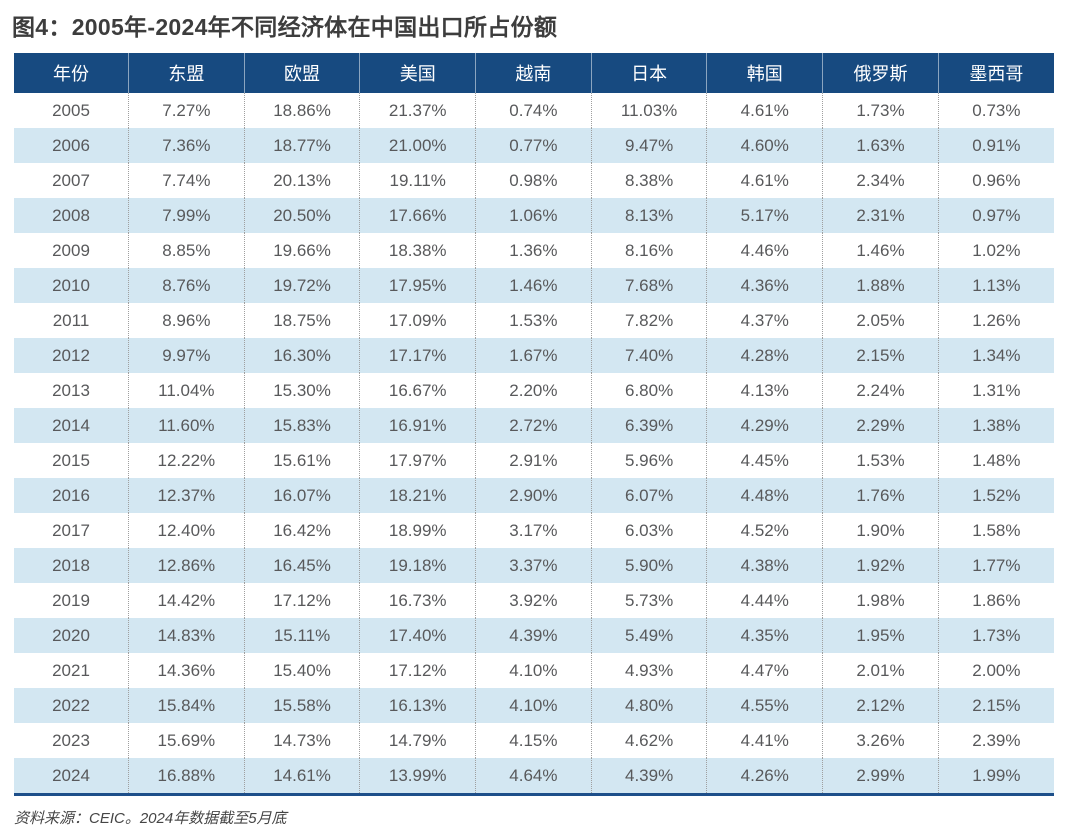  Describe the element at coordinates (71, 635) in the screenshot. I see `year-cell: 2020` at that location.